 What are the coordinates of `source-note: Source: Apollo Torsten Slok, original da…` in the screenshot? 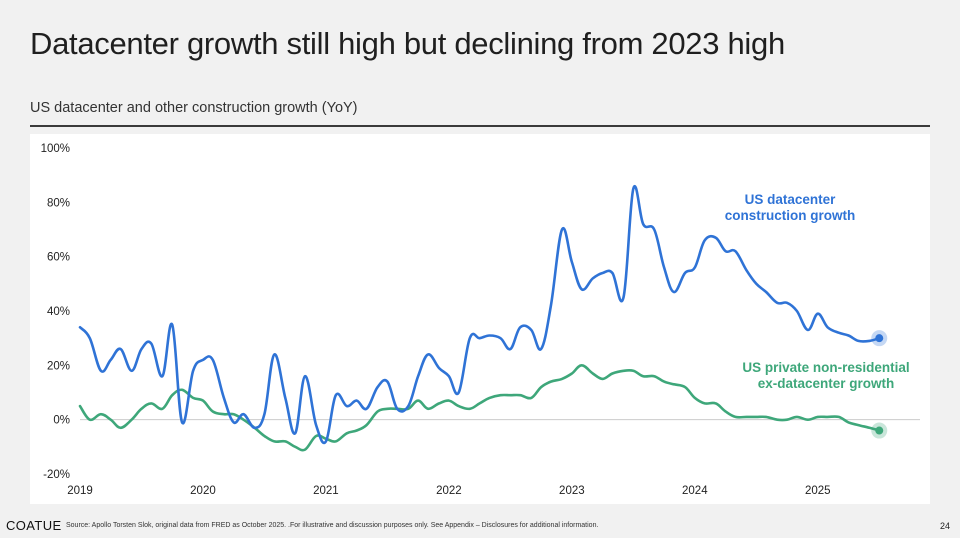 It's located at (332, 525).